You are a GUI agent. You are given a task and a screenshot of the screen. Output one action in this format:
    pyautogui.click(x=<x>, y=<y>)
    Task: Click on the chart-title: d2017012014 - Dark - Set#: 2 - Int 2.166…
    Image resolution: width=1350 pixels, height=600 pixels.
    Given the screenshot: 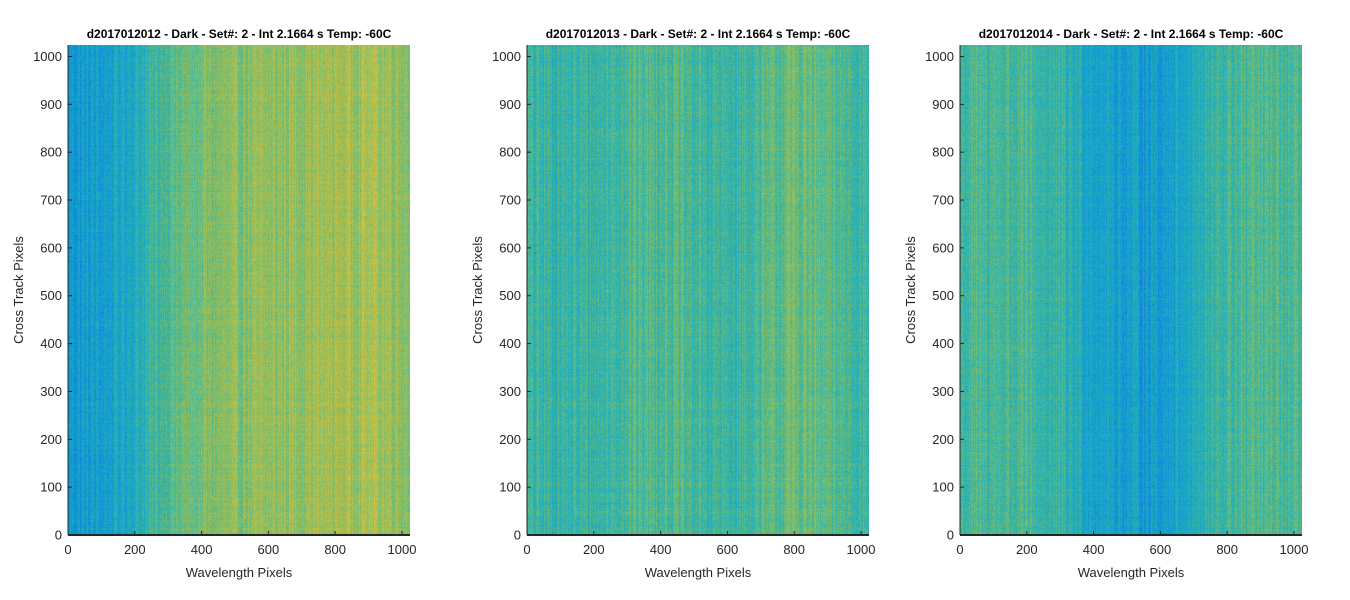 What is the action you would take?
    pyautogui.click(x=1131, y=34)
    